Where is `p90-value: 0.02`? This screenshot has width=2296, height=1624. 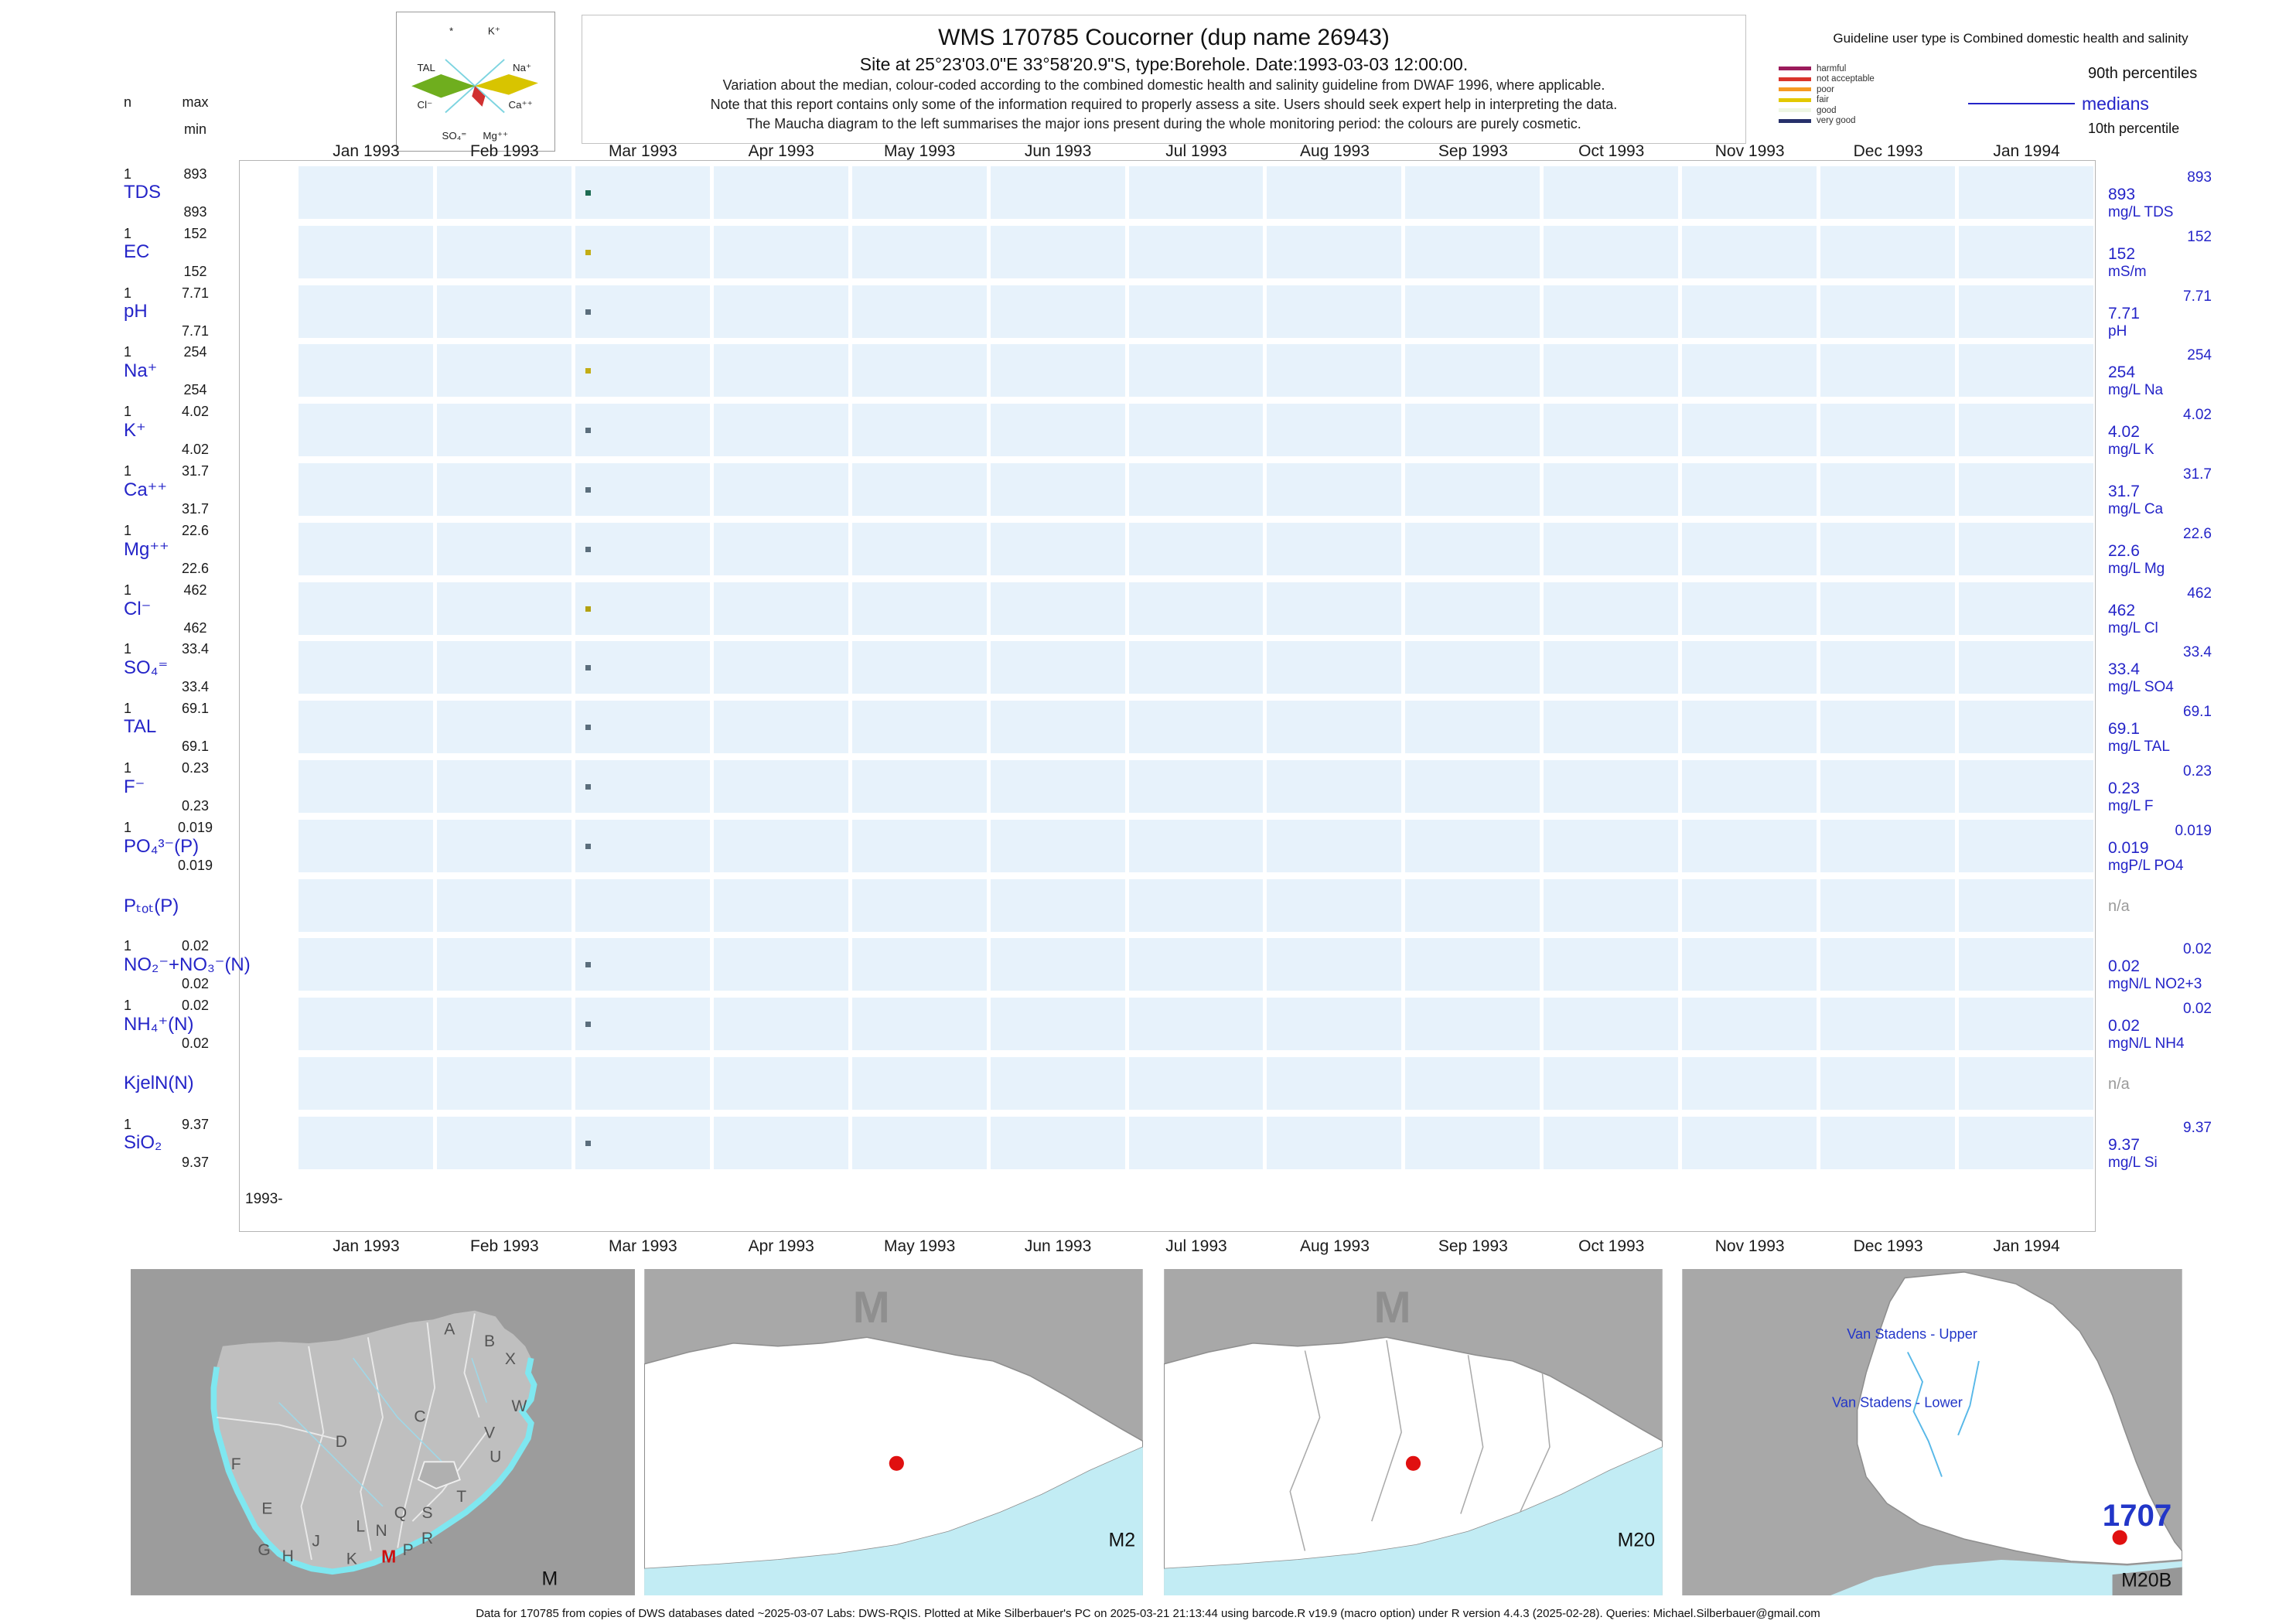 p90-value: 0.02 is located at coordinates (2197, 1009).